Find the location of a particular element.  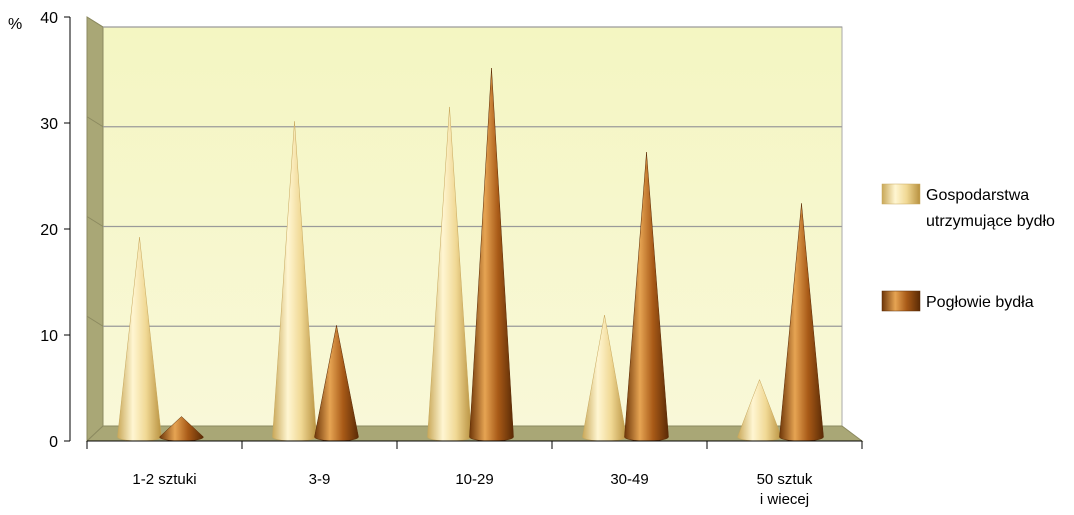

y-tick-label: 20 is located at coordinates (49, 230).